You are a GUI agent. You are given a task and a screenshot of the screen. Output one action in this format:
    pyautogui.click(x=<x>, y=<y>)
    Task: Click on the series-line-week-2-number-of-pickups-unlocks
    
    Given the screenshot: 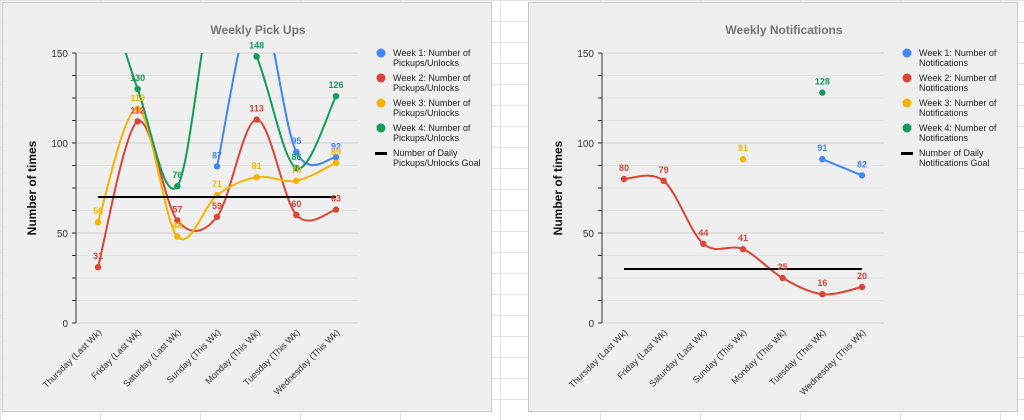 What is the action you would take?
    pyautogui.click(x=217, y=193)
    